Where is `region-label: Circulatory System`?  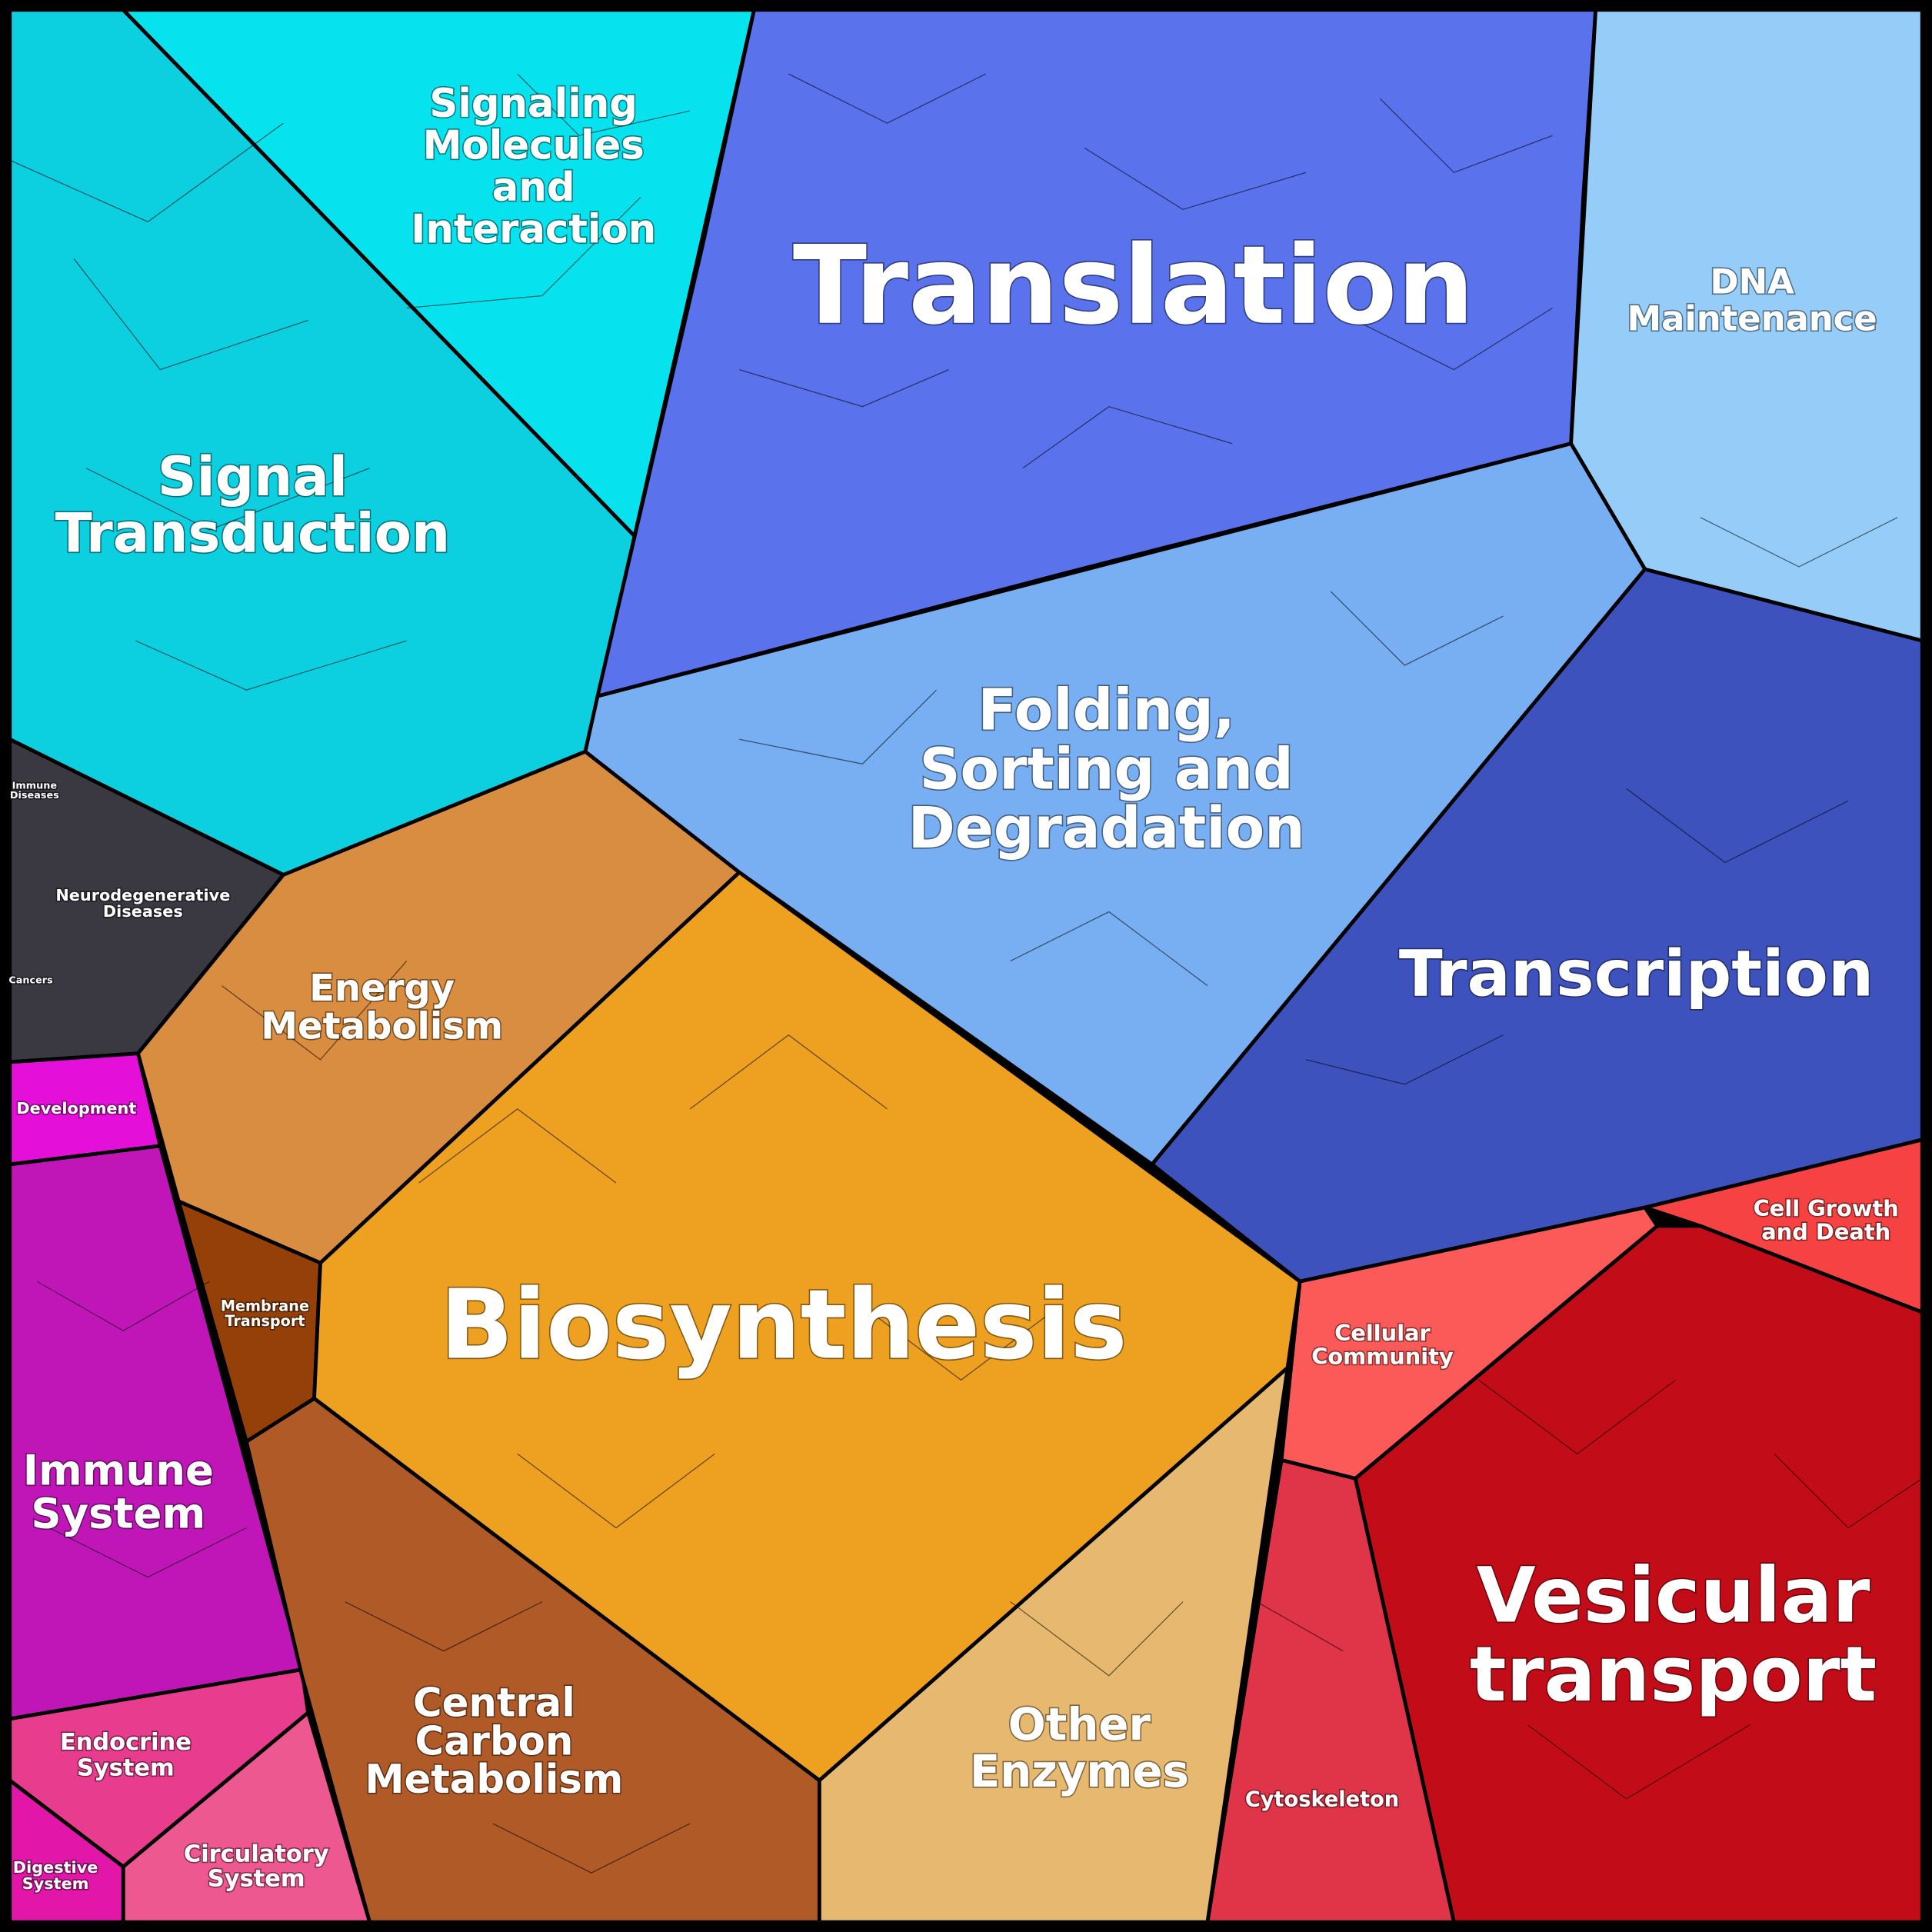 region-label: Circulatory System is located at coordinates (256, 1867).